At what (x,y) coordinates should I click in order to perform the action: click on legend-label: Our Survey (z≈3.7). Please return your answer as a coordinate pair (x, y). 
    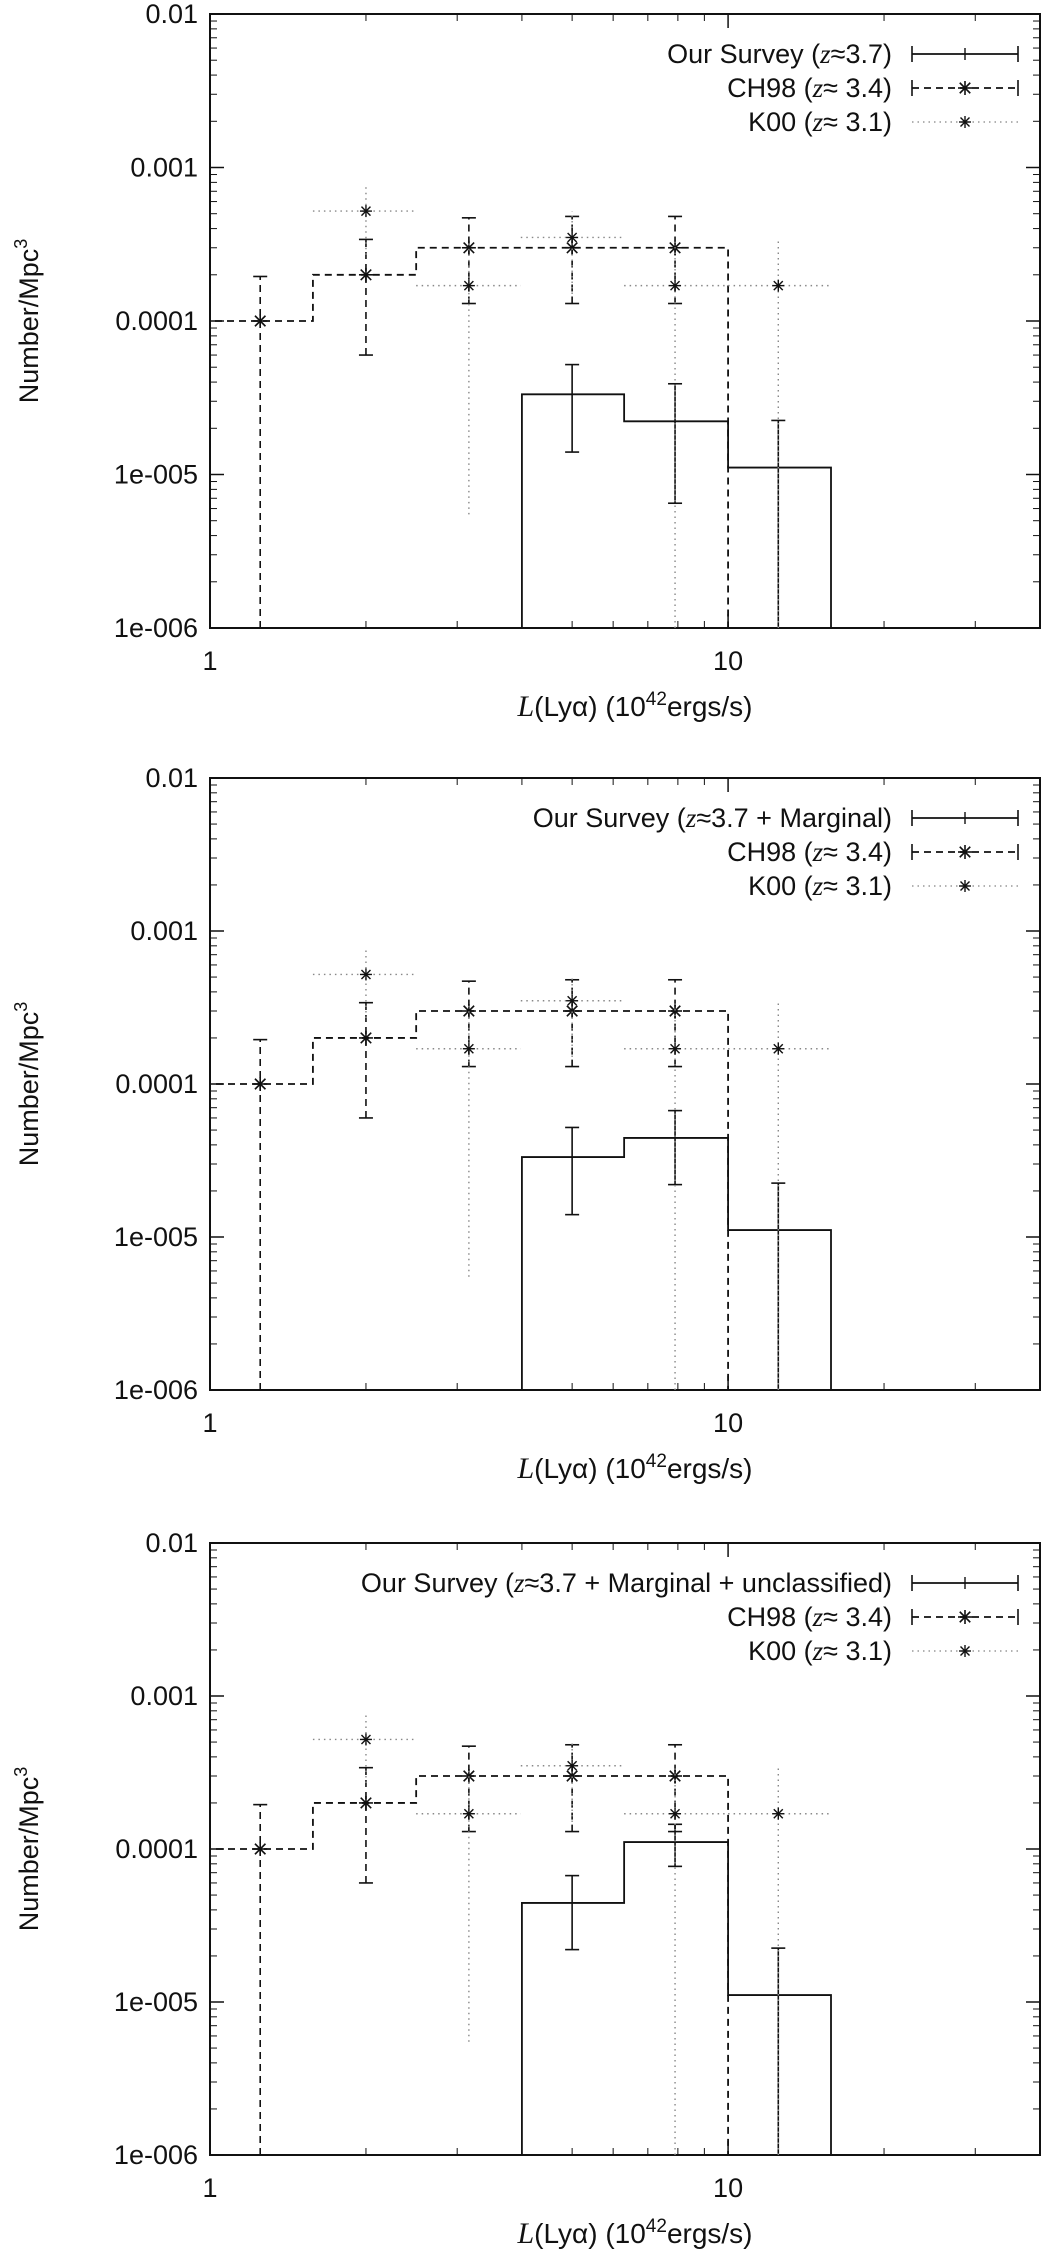
    Looking at the image, I should click on (779, 54).